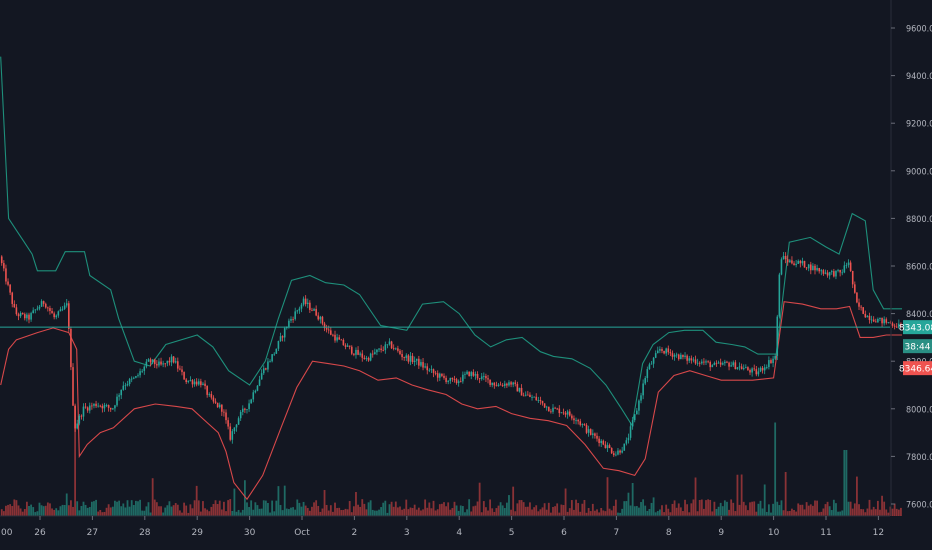  Describe the element at coordinates (878, 533) in the screenshot. I see `x-tick-label: 12` at that location.